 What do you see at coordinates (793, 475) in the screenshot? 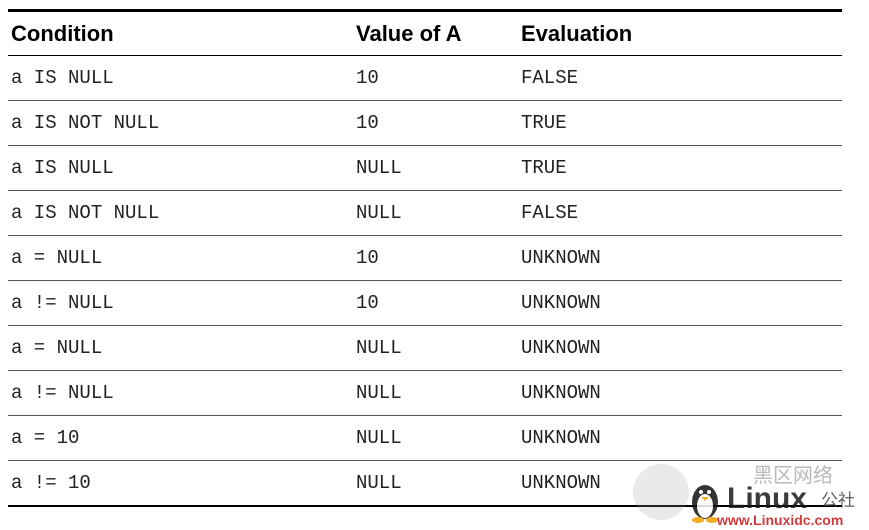
I see `watermark-chinese: 黑区网络` at bounding box center [793, 475].